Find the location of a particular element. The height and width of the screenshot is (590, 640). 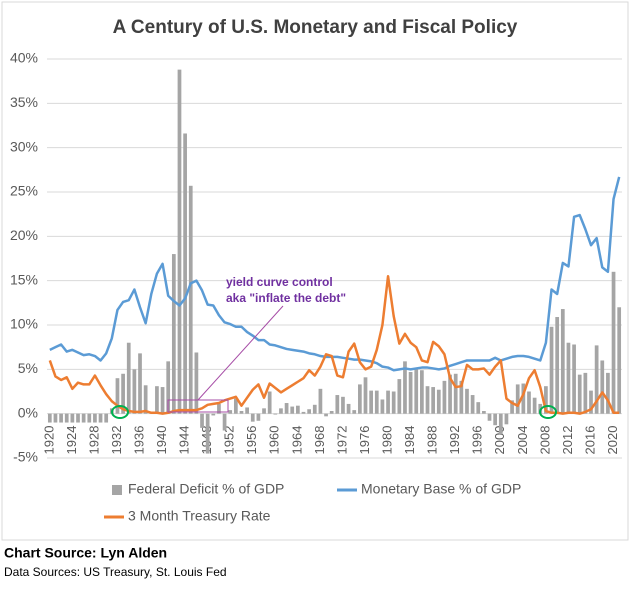

data-sources: Data Sources: US Treasury, St. Louis Fed is located at coordinates (115, 572).